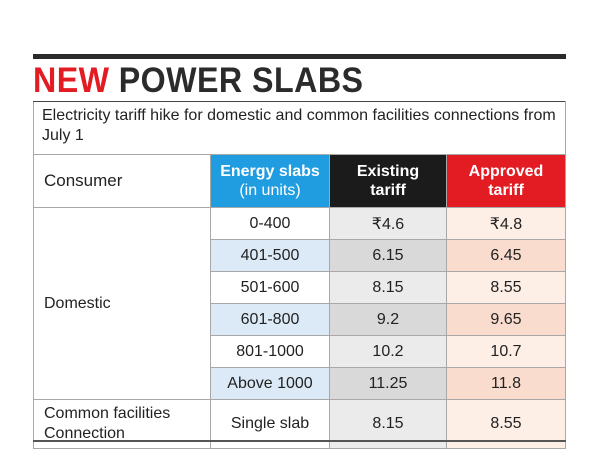 This screenshot has height=467, width=600. I want to click on consumer-common-line2: Connection, so click(84, 433).